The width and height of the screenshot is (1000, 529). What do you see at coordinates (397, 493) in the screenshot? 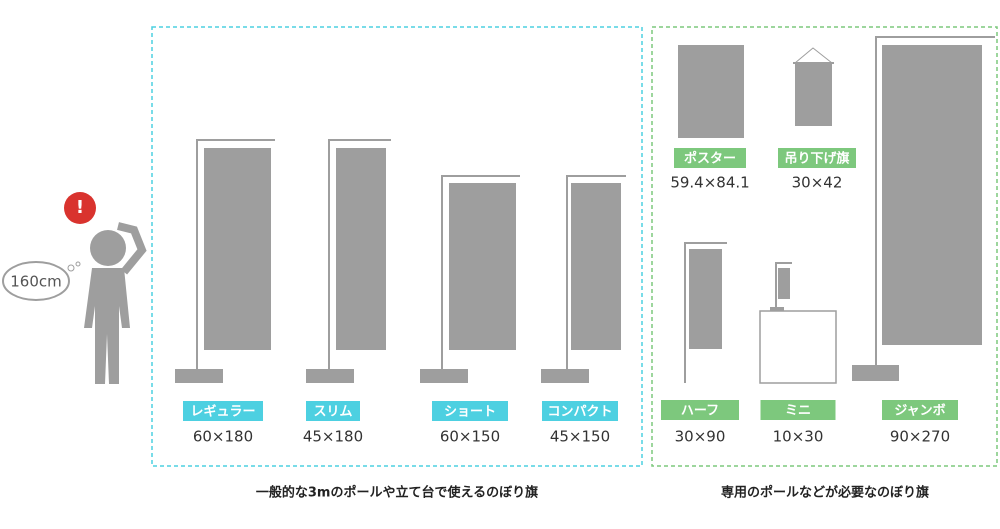
I see `group-caption: 一般的な3mのポールや立て台で使えるのぼり旗` at bounding box center [397, 493].